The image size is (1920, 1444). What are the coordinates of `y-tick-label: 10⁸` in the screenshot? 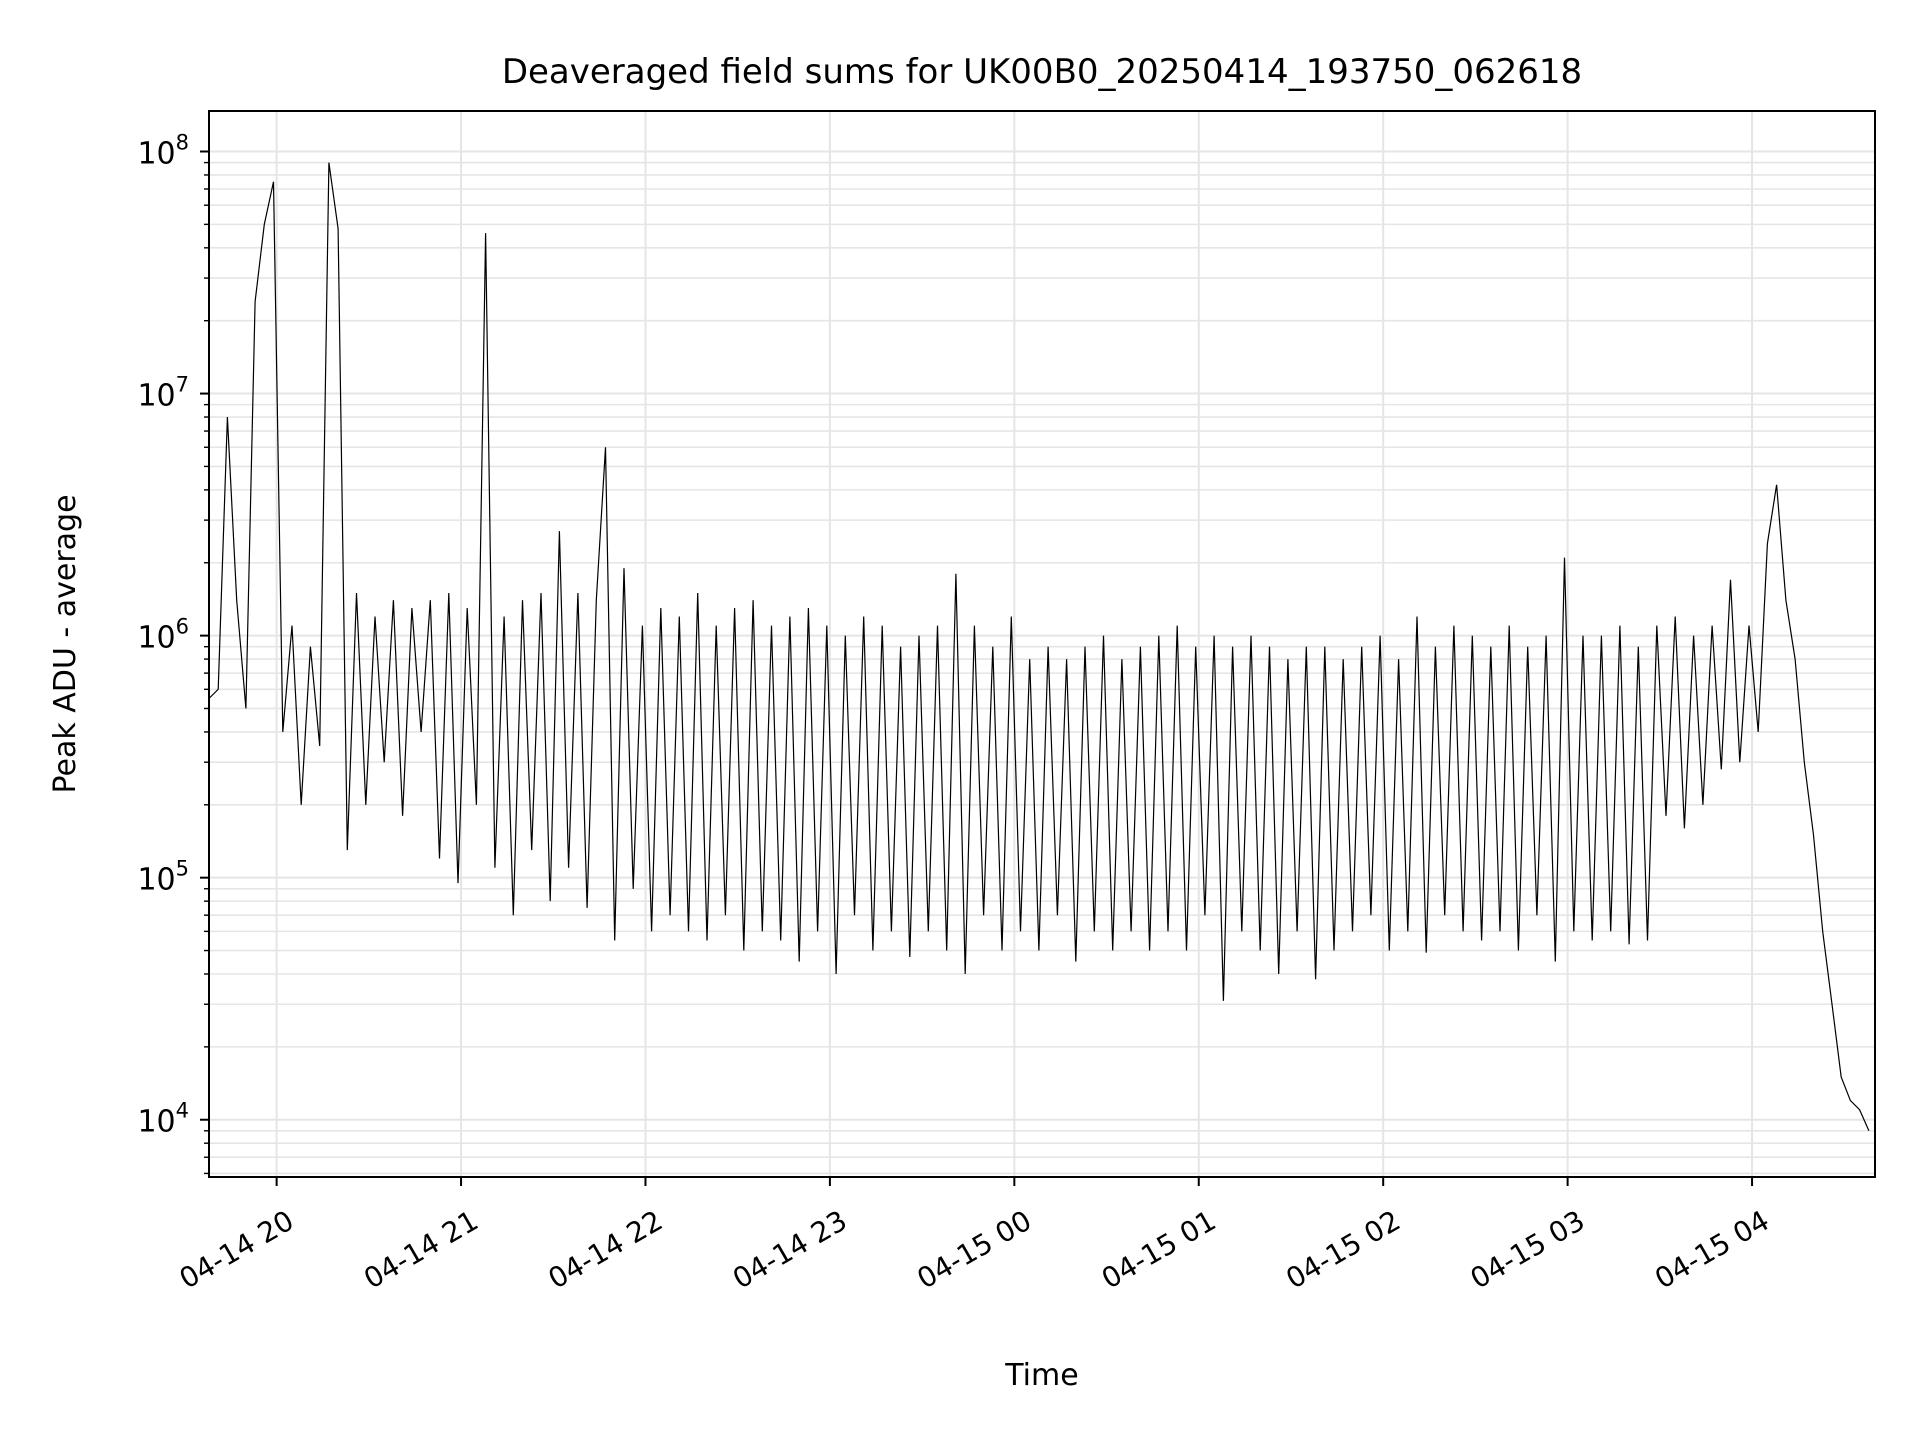 It's located at (163, 151).